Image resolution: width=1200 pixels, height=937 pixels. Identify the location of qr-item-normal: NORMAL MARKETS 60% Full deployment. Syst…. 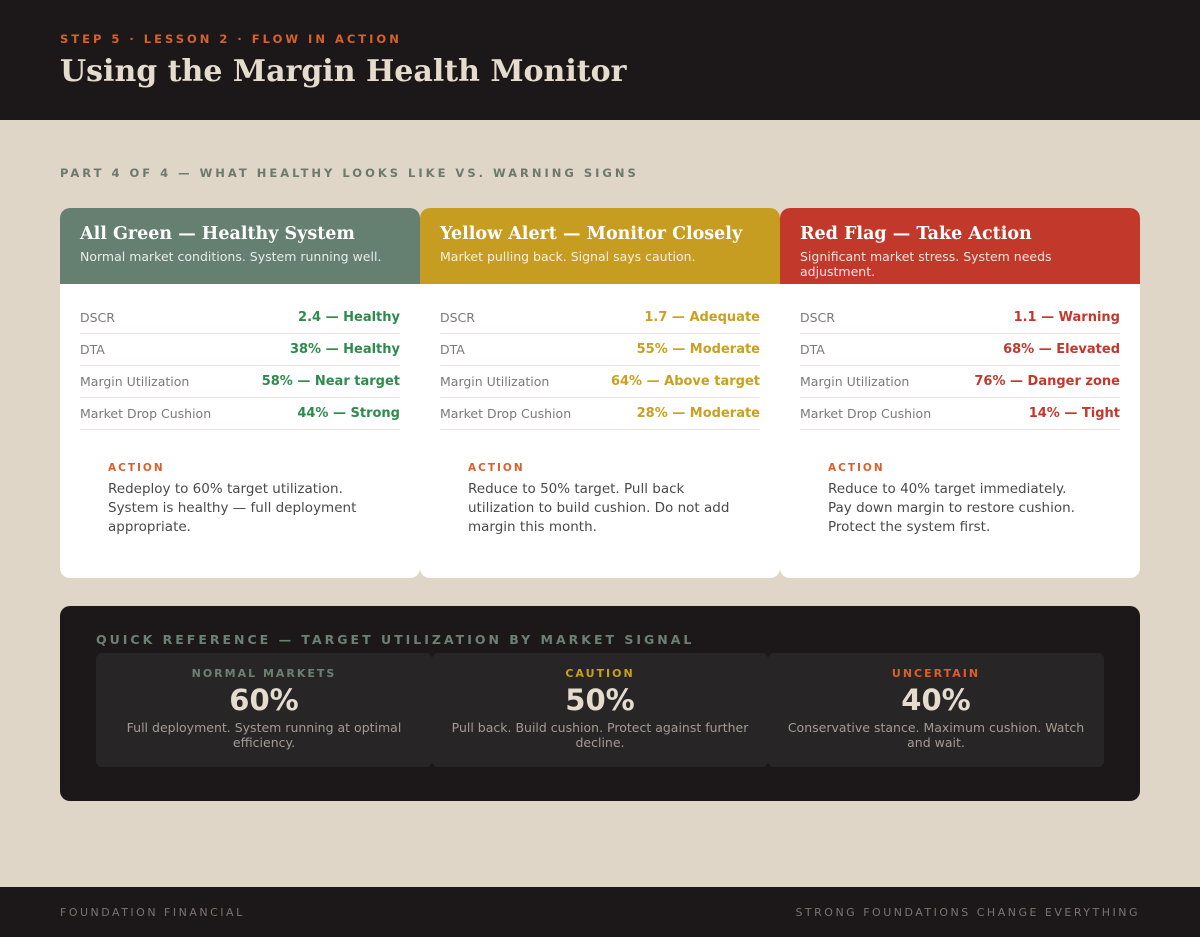
(264, 710).